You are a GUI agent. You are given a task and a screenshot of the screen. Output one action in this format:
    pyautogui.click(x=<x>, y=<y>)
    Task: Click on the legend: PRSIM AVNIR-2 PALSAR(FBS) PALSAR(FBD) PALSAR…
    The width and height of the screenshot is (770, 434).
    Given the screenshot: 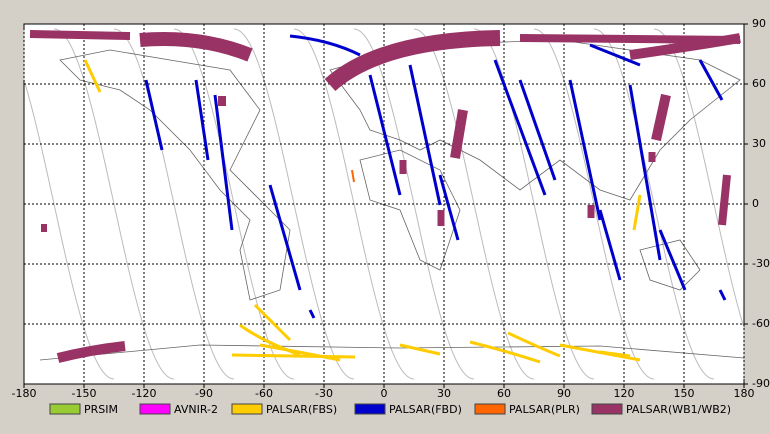 What is the action you would take?
    pyautogui.click(x=390, y=409)
    